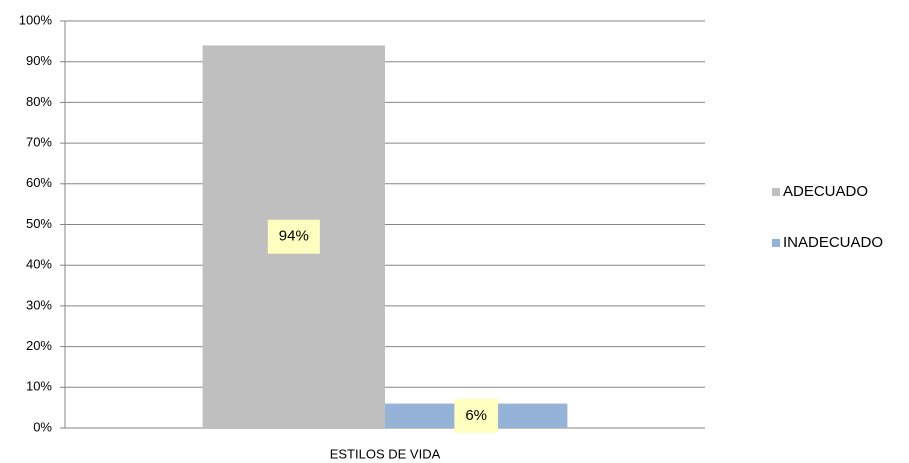 The image size is (909, 463). Describe the element at coordinates (39, 304) in the screenshot. I see `y-tick-label: 30%` at that location.